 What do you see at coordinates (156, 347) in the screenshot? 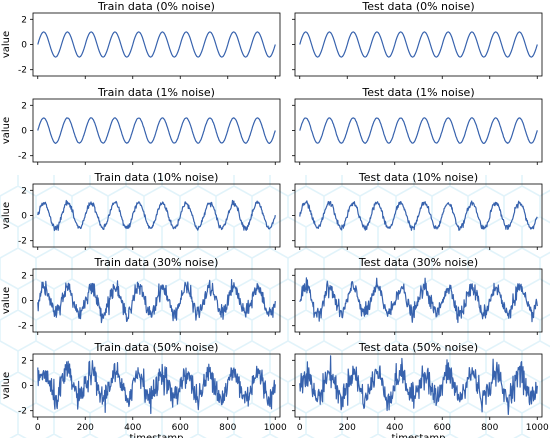
I see `subplot-title: Train data (50% noise)` at bounding box center [156, 347].